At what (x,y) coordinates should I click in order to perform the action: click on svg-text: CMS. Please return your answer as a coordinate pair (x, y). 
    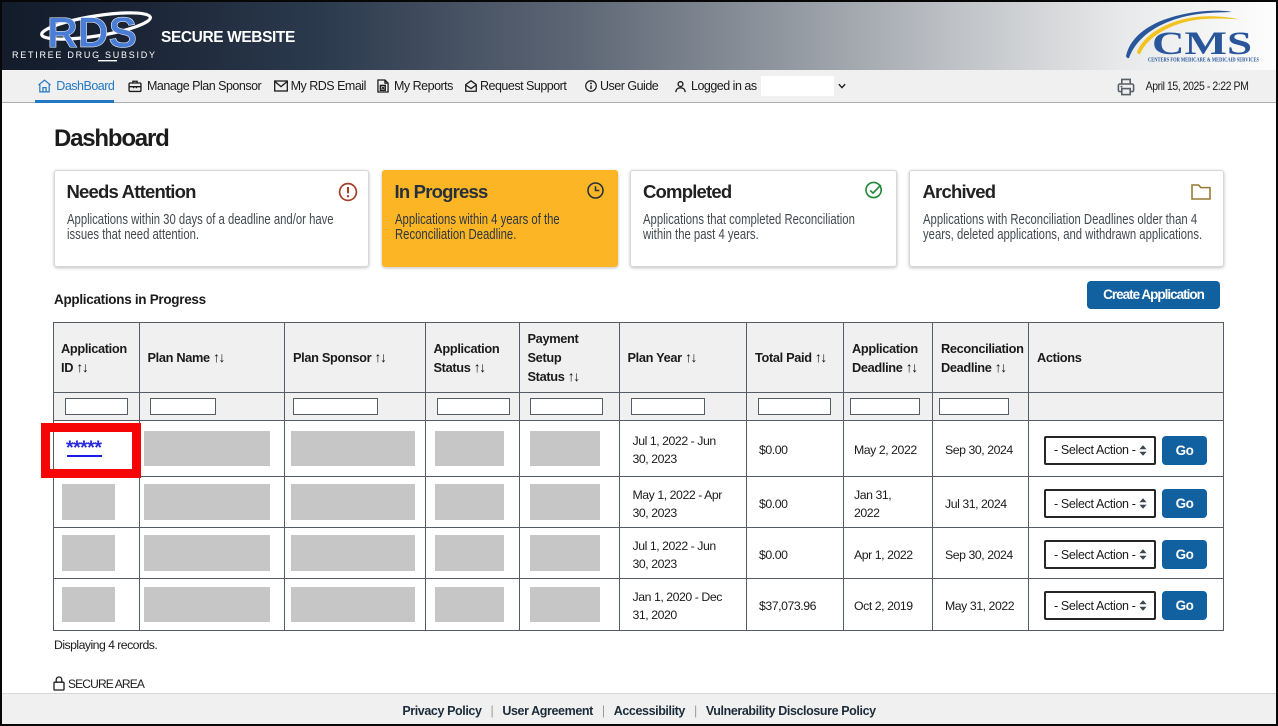
    Looking at the image, I should click on (1202, 44).